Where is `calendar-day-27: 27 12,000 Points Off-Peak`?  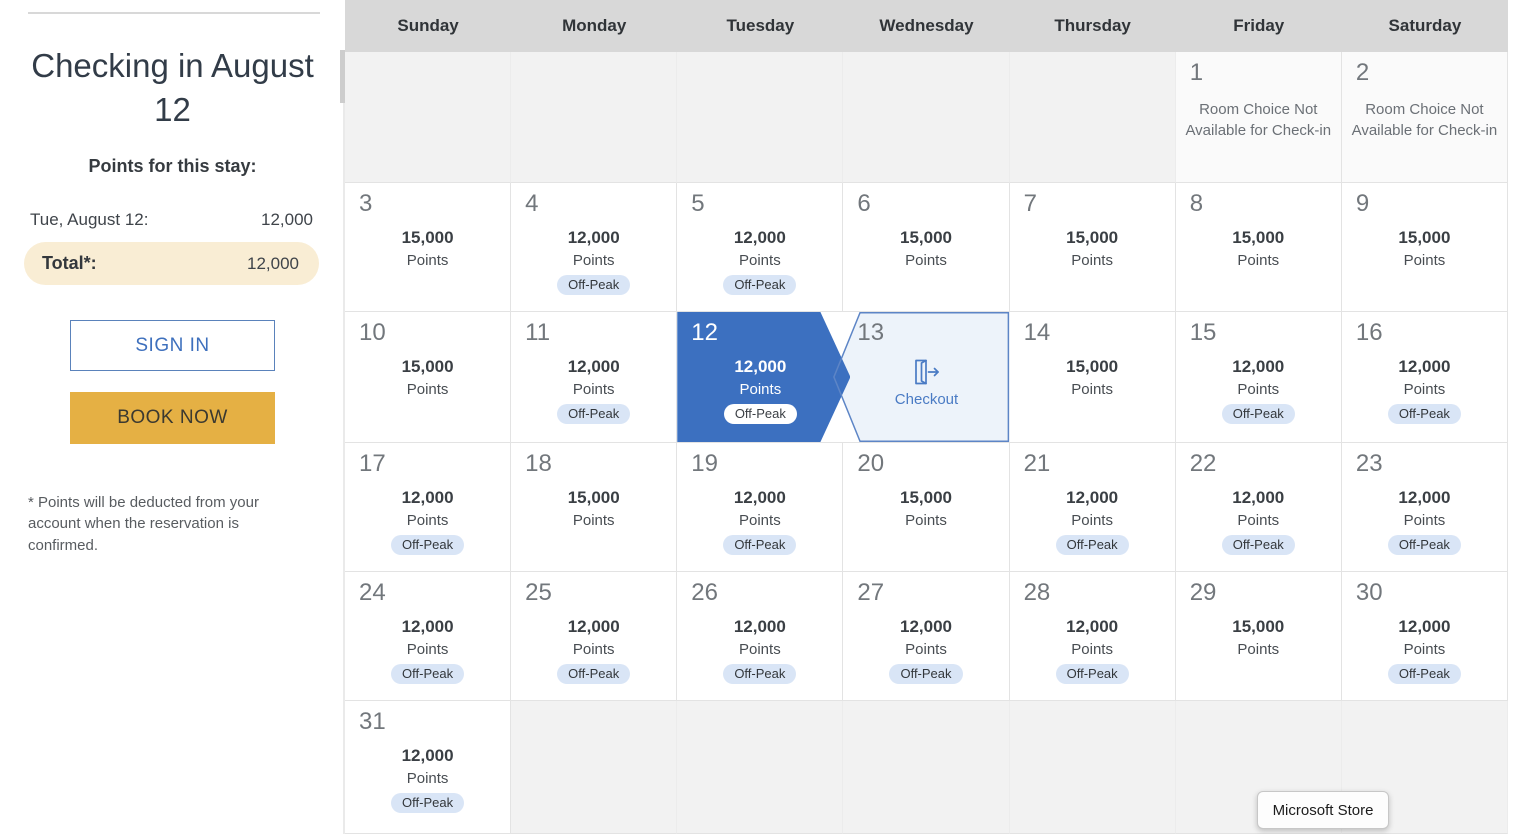 calendar-day-27: 27 12,000 Points Off-Peak is located at coordinates (926, 636).